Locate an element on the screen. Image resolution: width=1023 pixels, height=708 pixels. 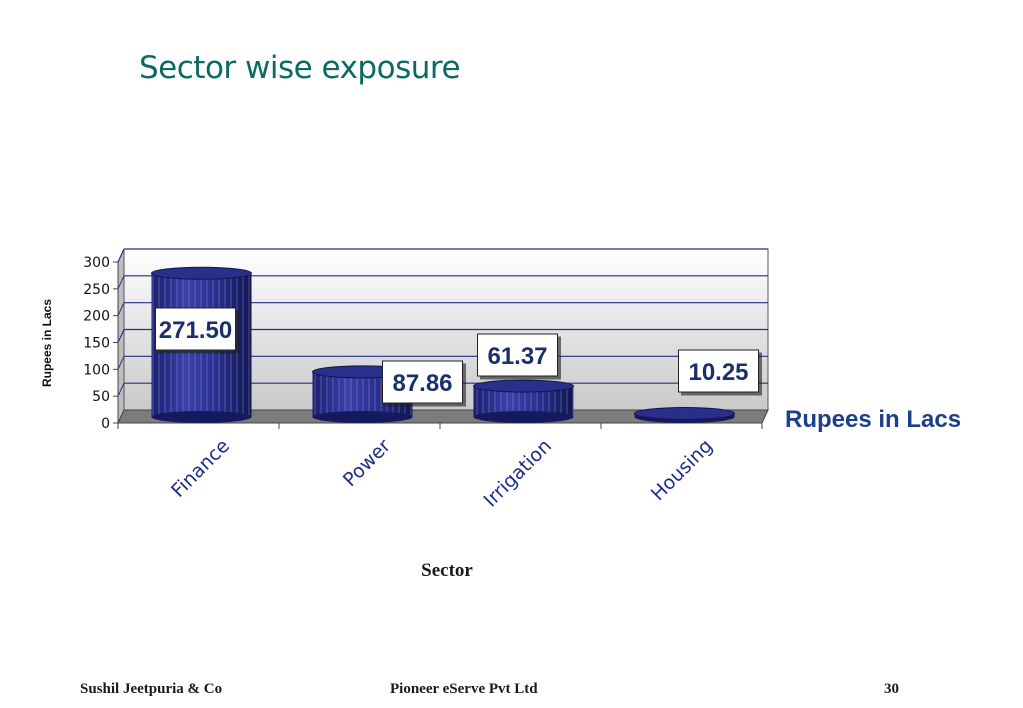
y-tick-label: 200 is located at coordinates (96, 317).